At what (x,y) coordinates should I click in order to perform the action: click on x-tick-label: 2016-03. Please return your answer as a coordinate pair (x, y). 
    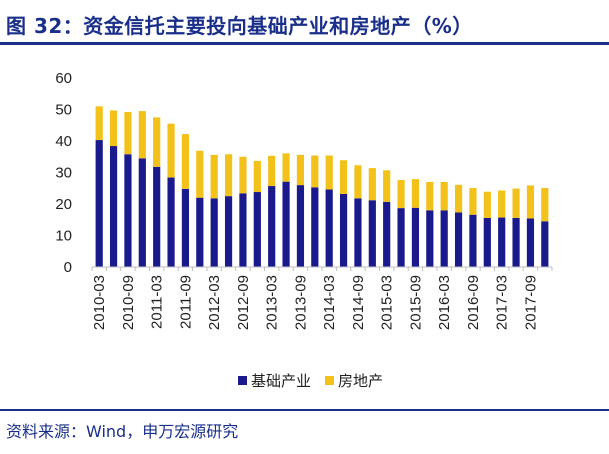
    Looking at the image, I should click on (444, 302).